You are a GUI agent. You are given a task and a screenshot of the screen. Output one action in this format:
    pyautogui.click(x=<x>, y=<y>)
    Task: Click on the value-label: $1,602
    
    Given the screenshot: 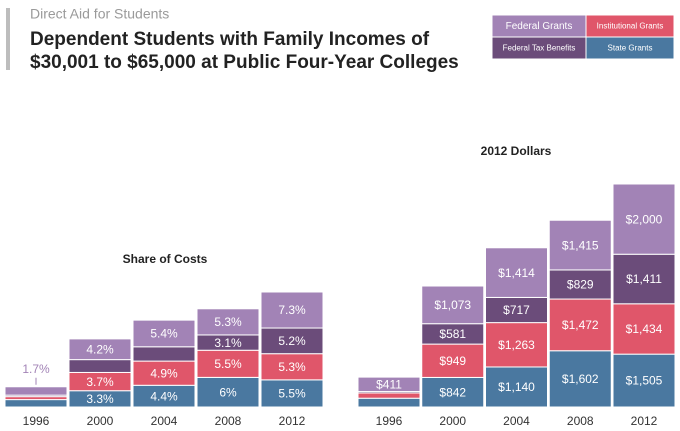 What is the action you would take?
    pyautogui.click(x=580, y=379)
    